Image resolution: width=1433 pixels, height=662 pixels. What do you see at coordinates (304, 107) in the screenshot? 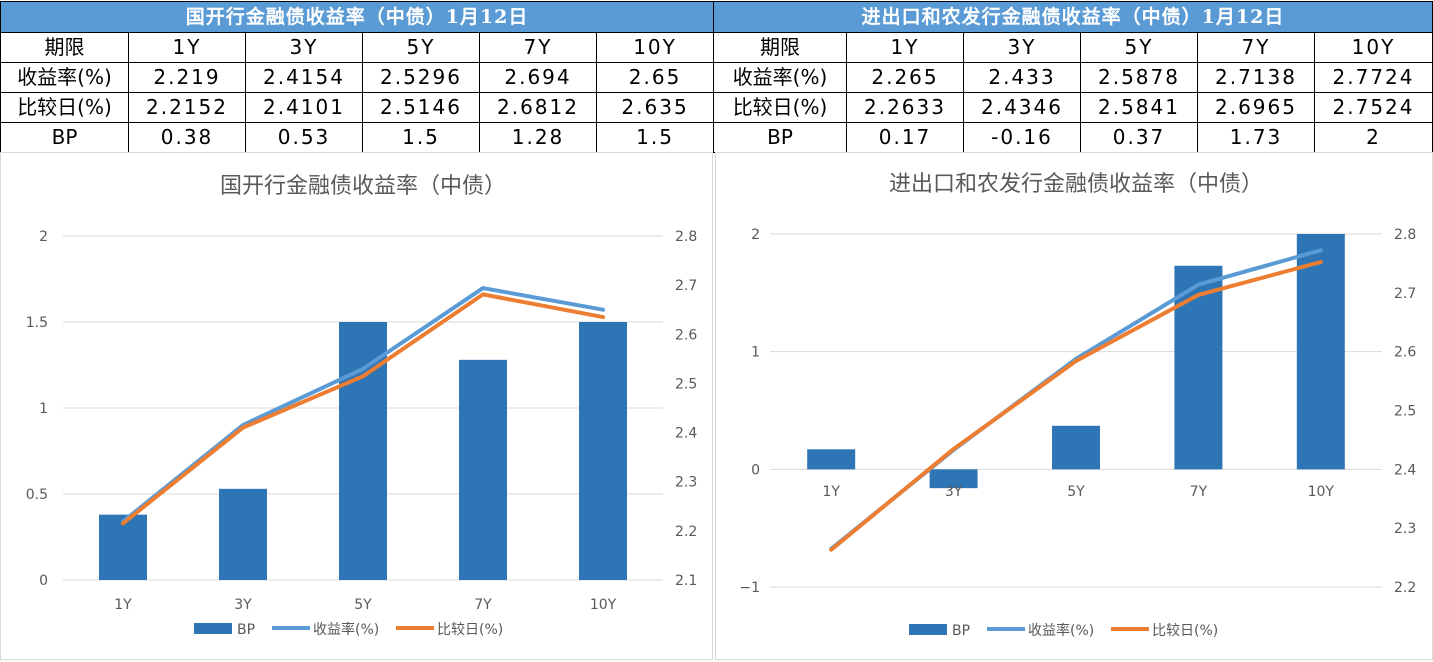
I see `table-cell: 2.4101` at bounding box center [304, 107].